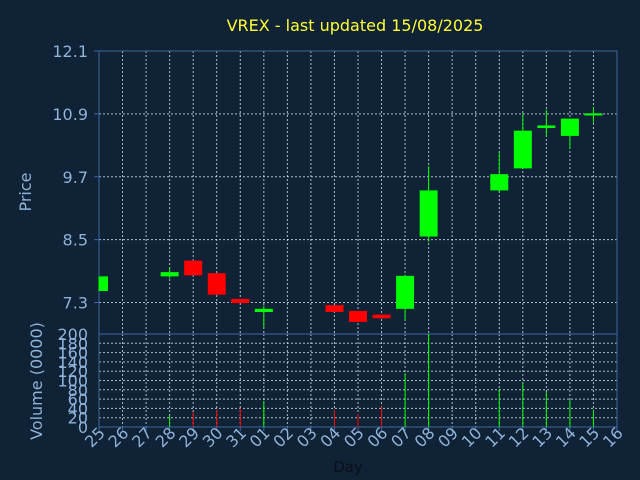 The image size is (640, 480). Describe the element at coordinates (72, 343) in the screenshot. I see `volume-tick-label: 180` at that location.